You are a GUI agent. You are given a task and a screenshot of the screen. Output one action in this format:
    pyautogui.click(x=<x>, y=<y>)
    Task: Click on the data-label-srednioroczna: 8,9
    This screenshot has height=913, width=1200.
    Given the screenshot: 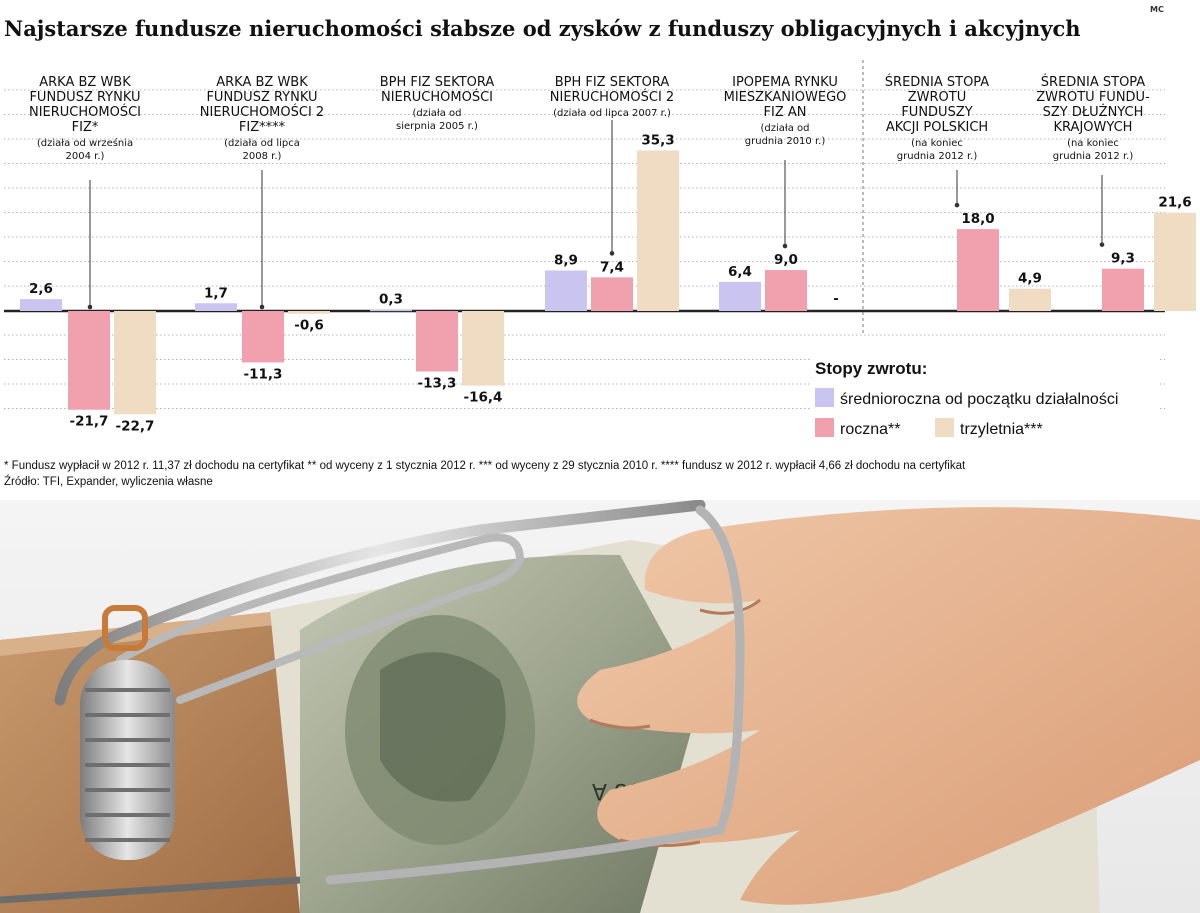 What is the action you would take?
    pyautogui.click(x=566, y=261)
    